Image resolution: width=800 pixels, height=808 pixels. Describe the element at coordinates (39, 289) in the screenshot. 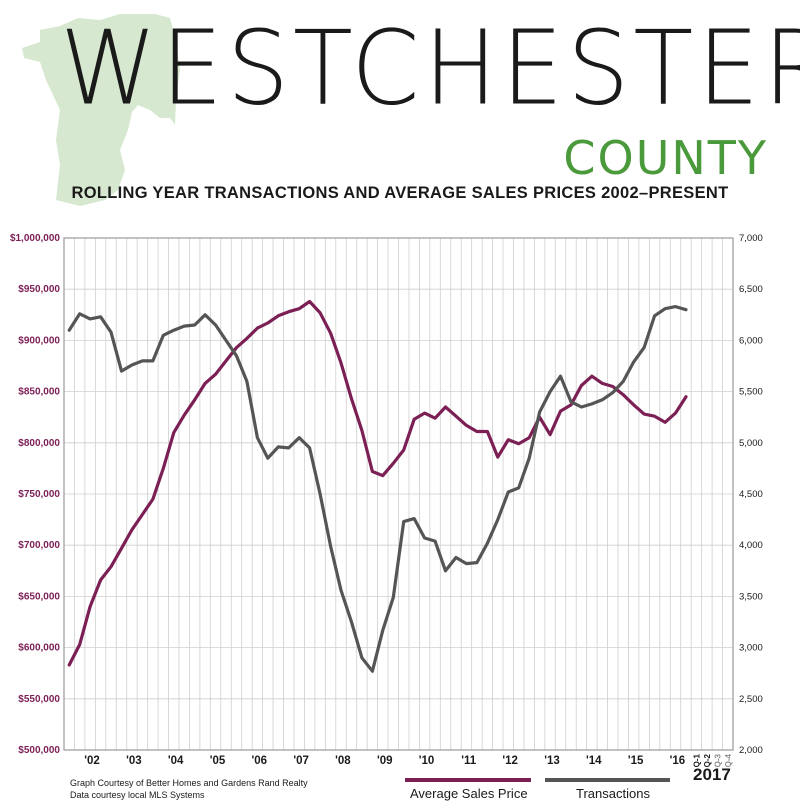

I see `y-left-tick-label: $950,000` at that location.